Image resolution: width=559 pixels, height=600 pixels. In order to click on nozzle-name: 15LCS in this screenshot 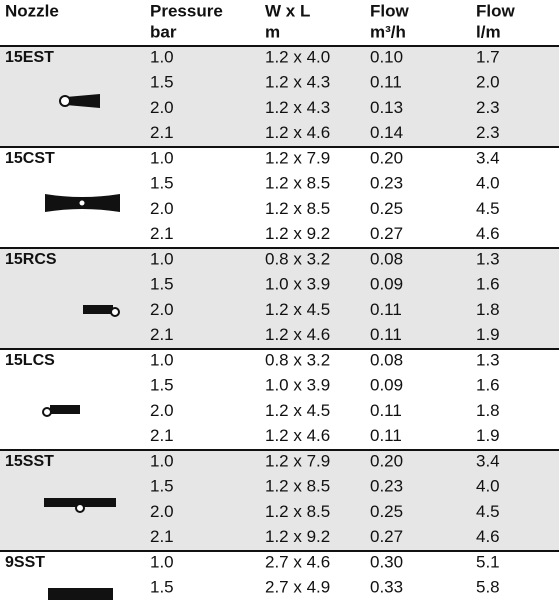, I will do `click(30, 360)`.